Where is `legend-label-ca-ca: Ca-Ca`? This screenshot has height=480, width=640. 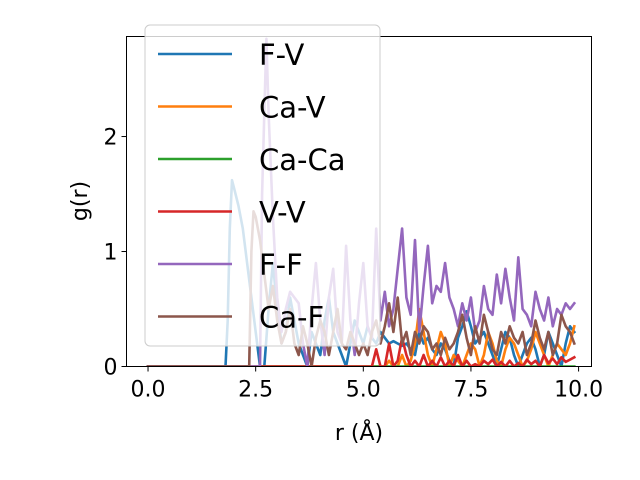
legend-label-ca-ca: Ca-Ca is located at coordinates (302, 160).